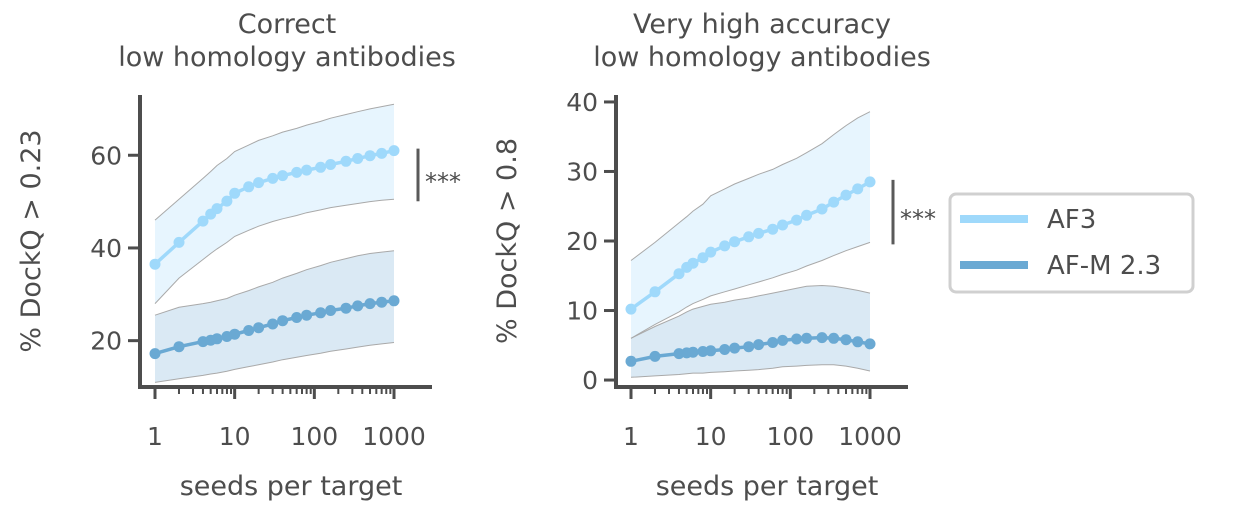 This screenshot has height=520, width=1238. I want to click on y-axis-label: % DockQ > 0.8, so click(507, 241).